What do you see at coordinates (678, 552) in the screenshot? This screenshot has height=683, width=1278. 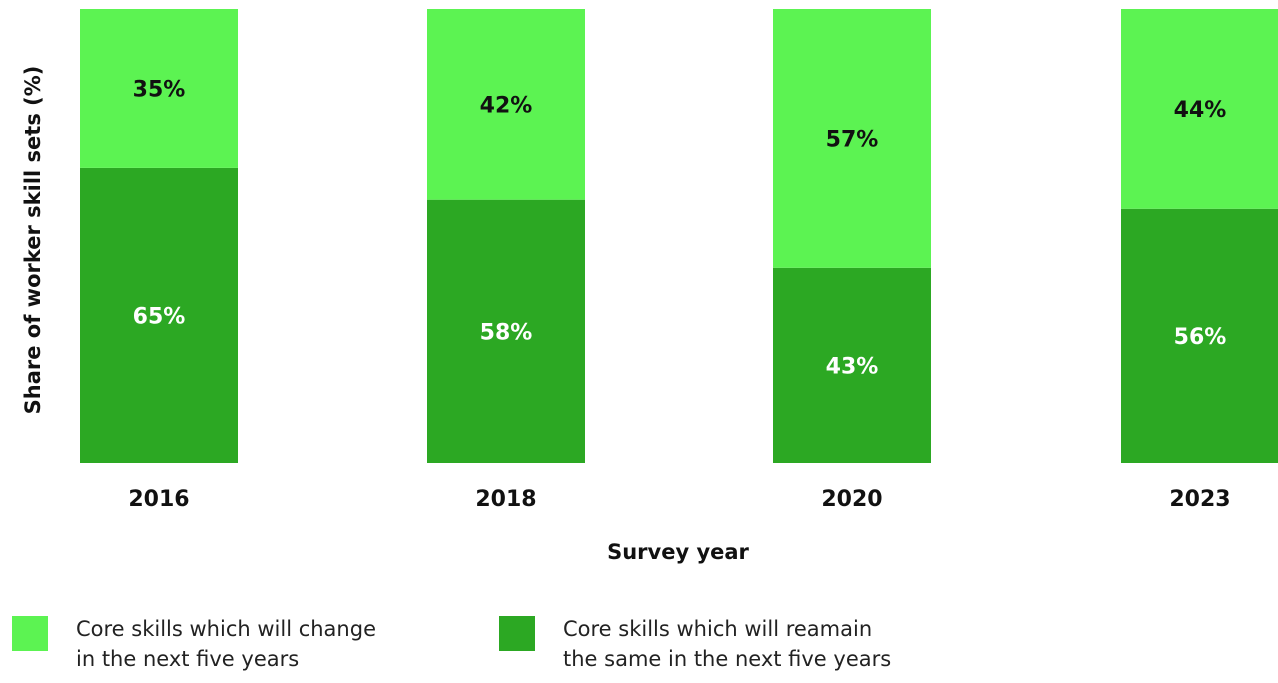 I see `x-axis-title: Survey year` at bounding box center [678, 552].